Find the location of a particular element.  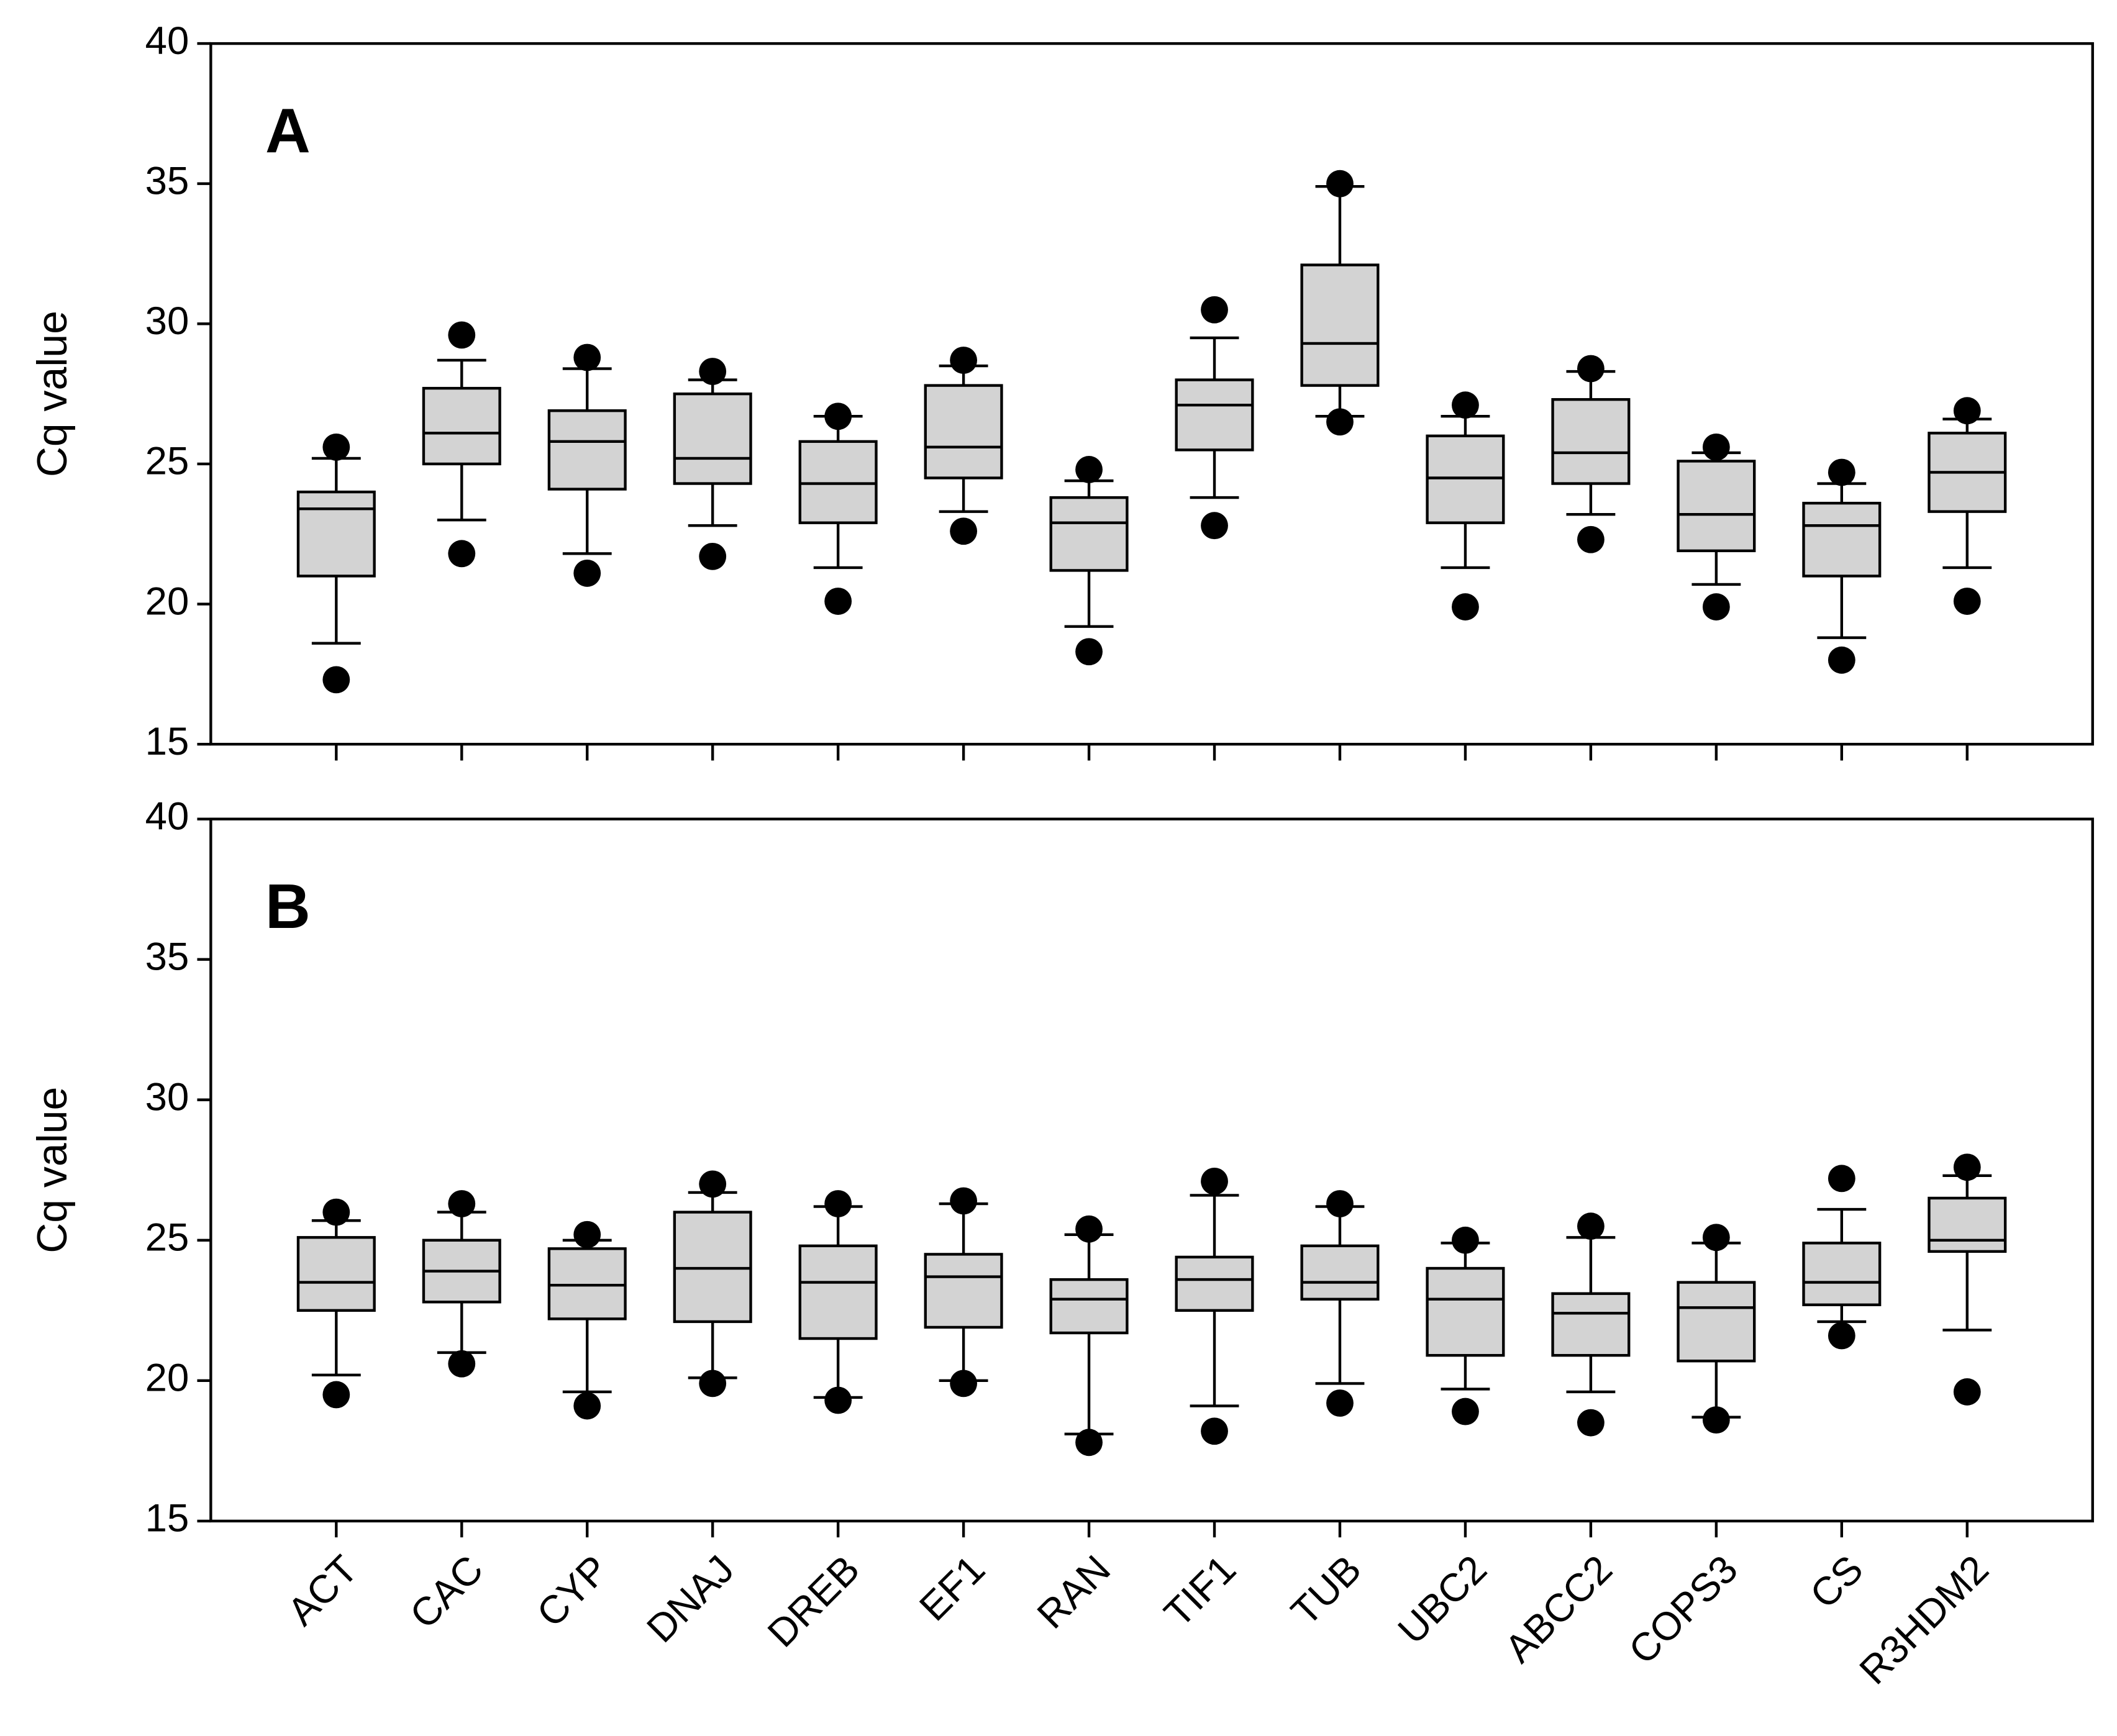

x-tick-label: ABCC2 is located at coordinates (1558, 1609).